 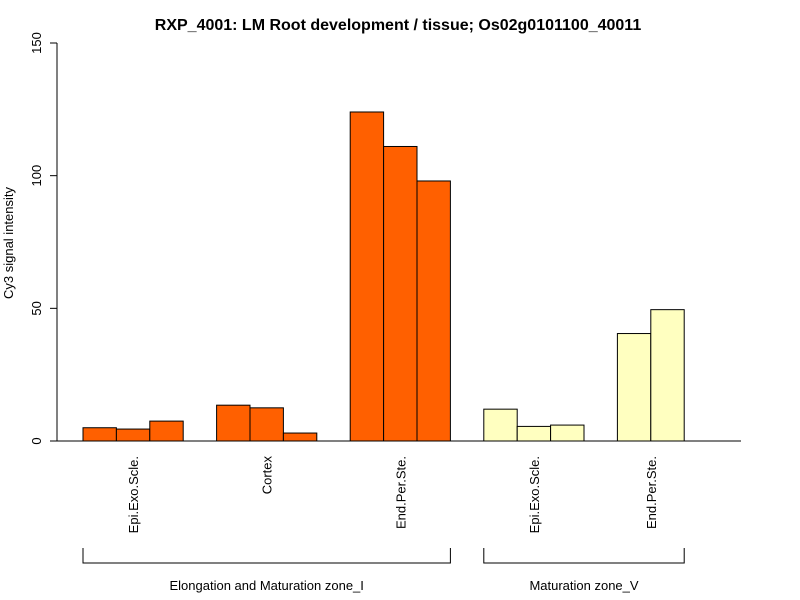 What do you see at coordinates (36, 43) in the screenshot?
I see `y-tick-label: 150` at bounding box center [36, 43].